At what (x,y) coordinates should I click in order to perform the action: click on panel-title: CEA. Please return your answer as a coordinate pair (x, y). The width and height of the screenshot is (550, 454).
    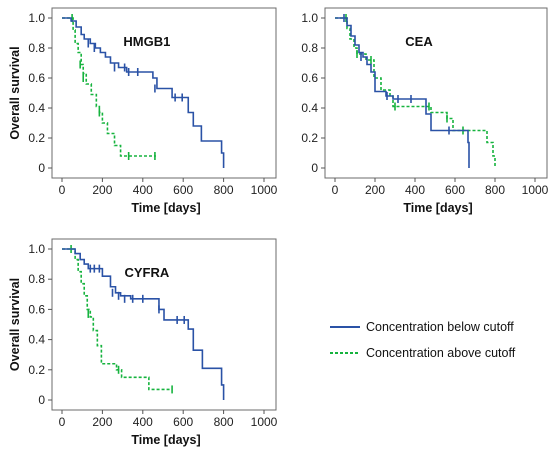
    Looking at the image, I should click on (419, 41).